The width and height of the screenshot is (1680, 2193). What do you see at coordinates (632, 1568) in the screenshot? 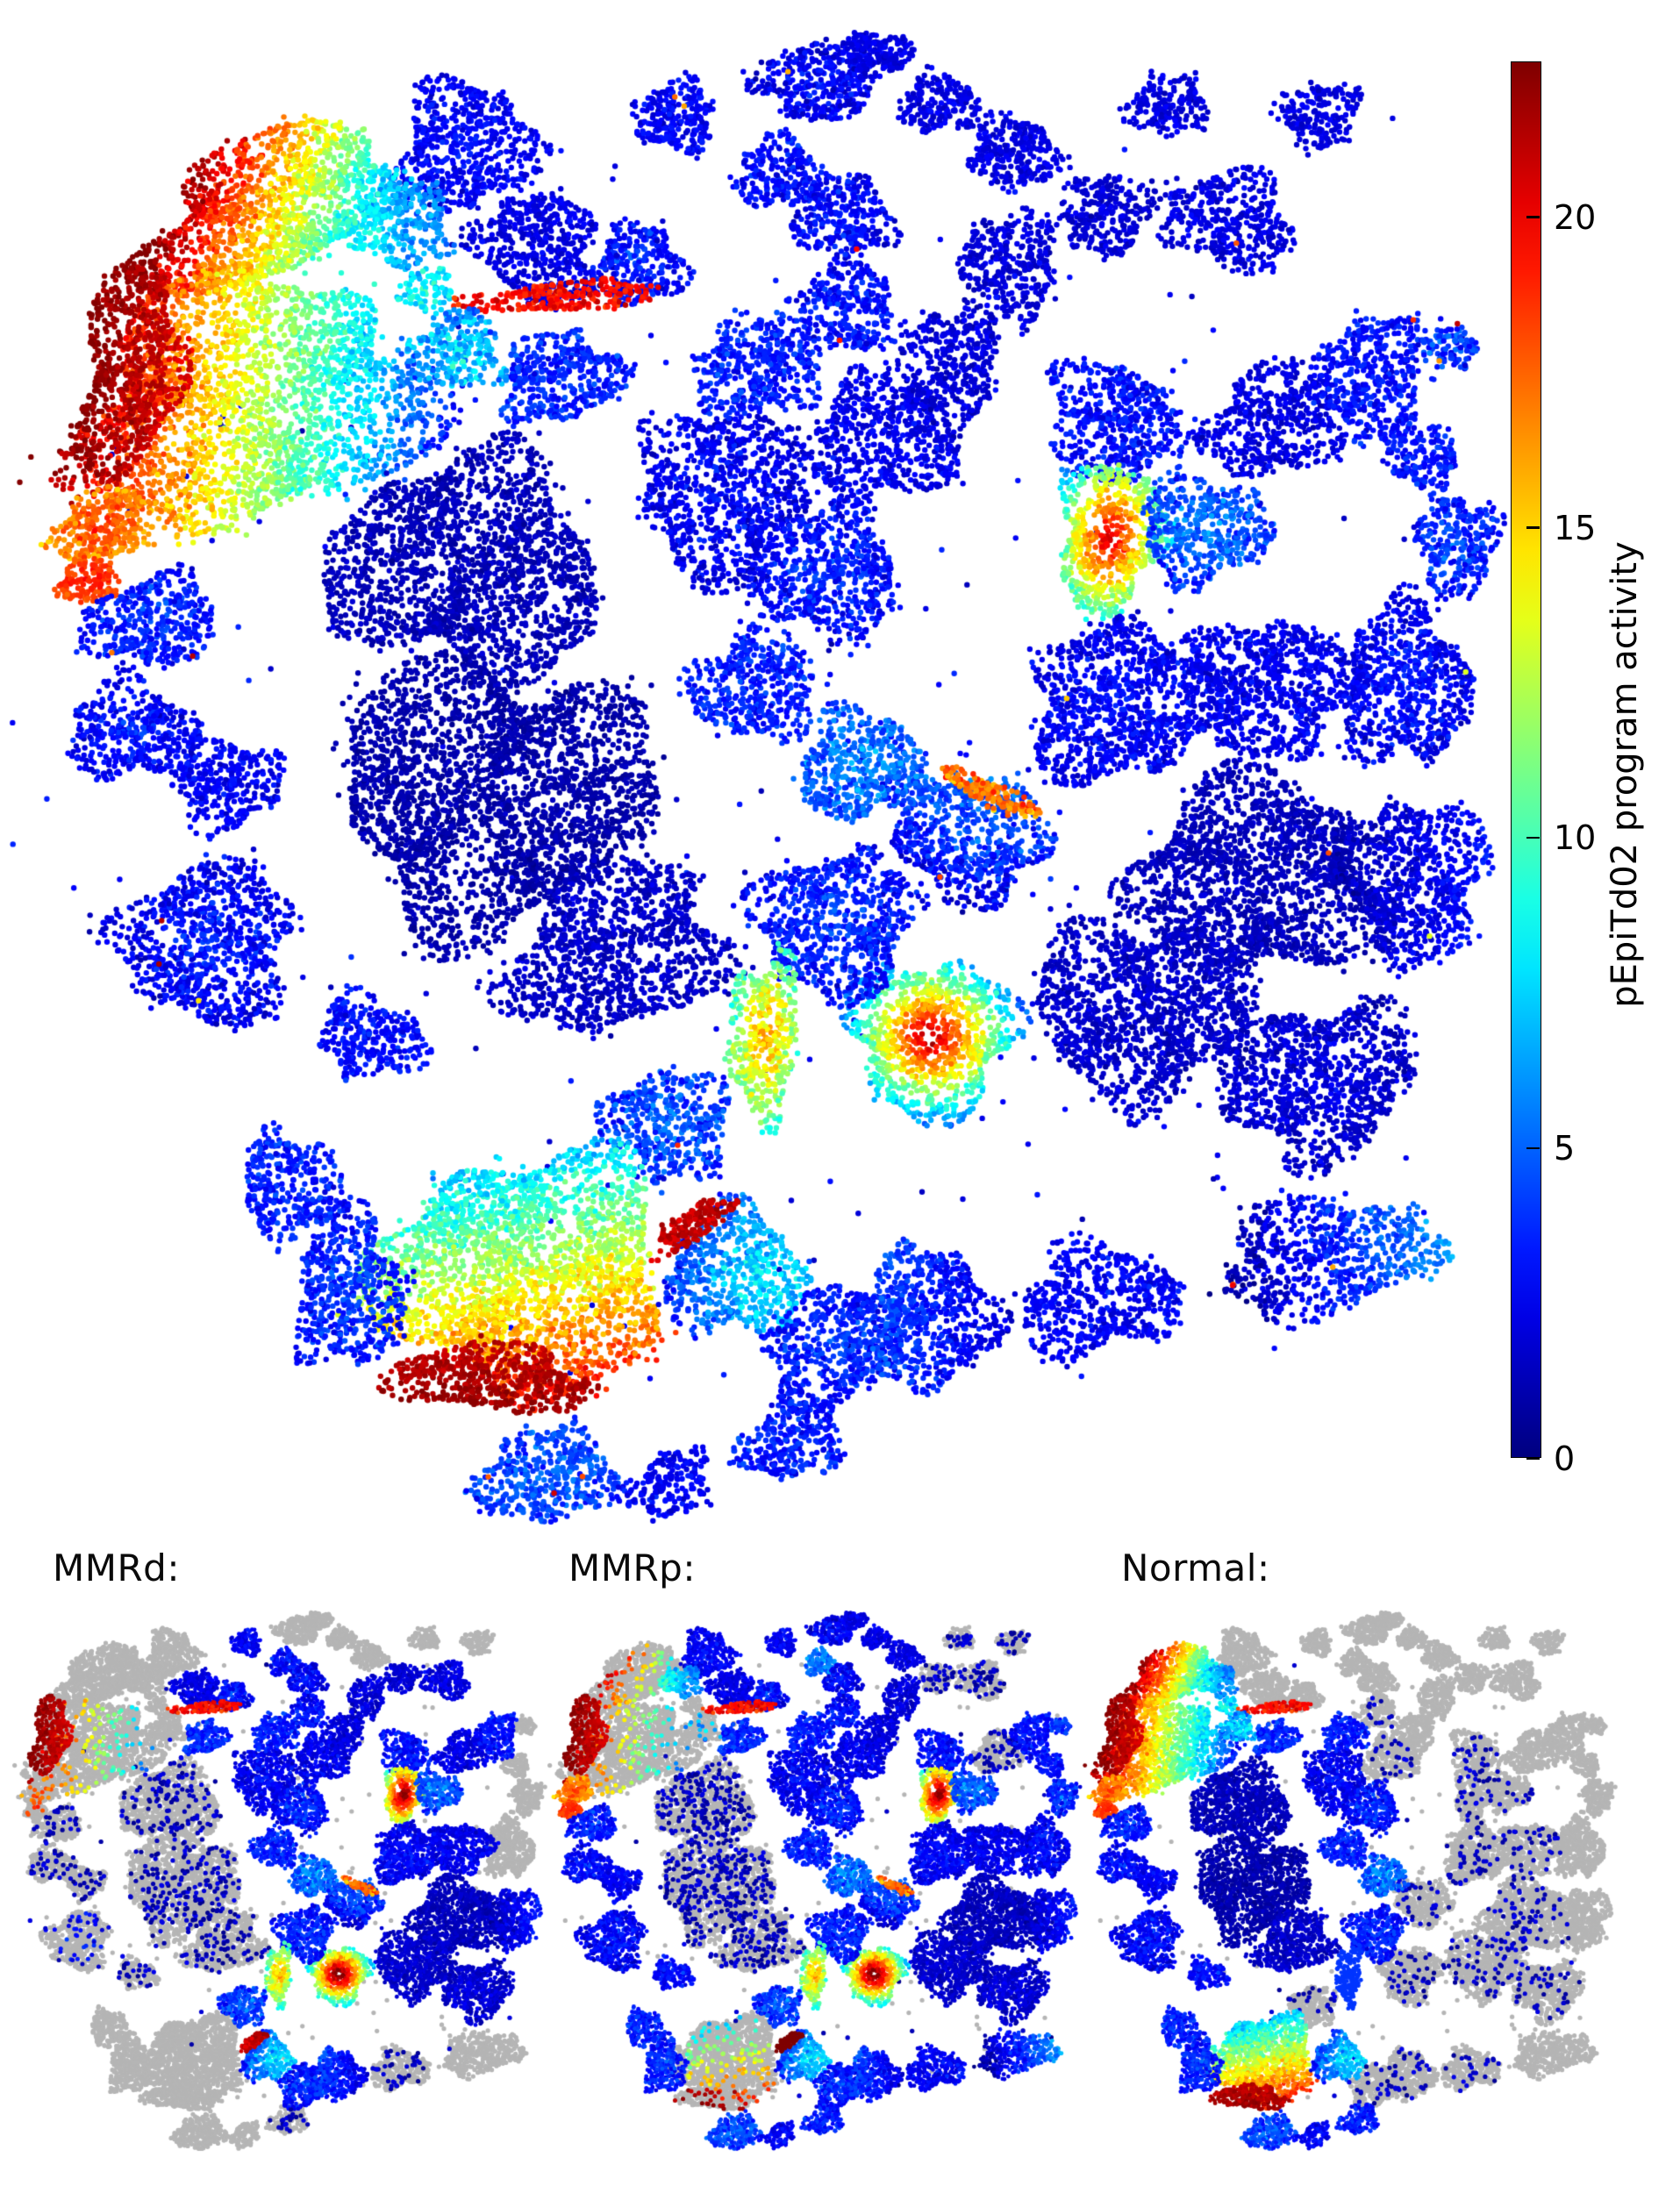
I see `subplot-label-mmrp: MMRp:` at bounding box center [632, 1568].